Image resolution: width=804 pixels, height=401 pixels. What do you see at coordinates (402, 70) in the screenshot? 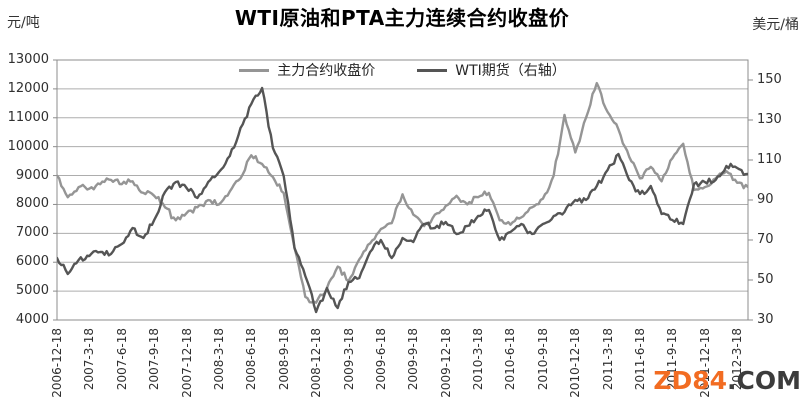
I see `legend: 主力合约收盘价 WTI期货（右轴）` at bounding box center [402, 70].